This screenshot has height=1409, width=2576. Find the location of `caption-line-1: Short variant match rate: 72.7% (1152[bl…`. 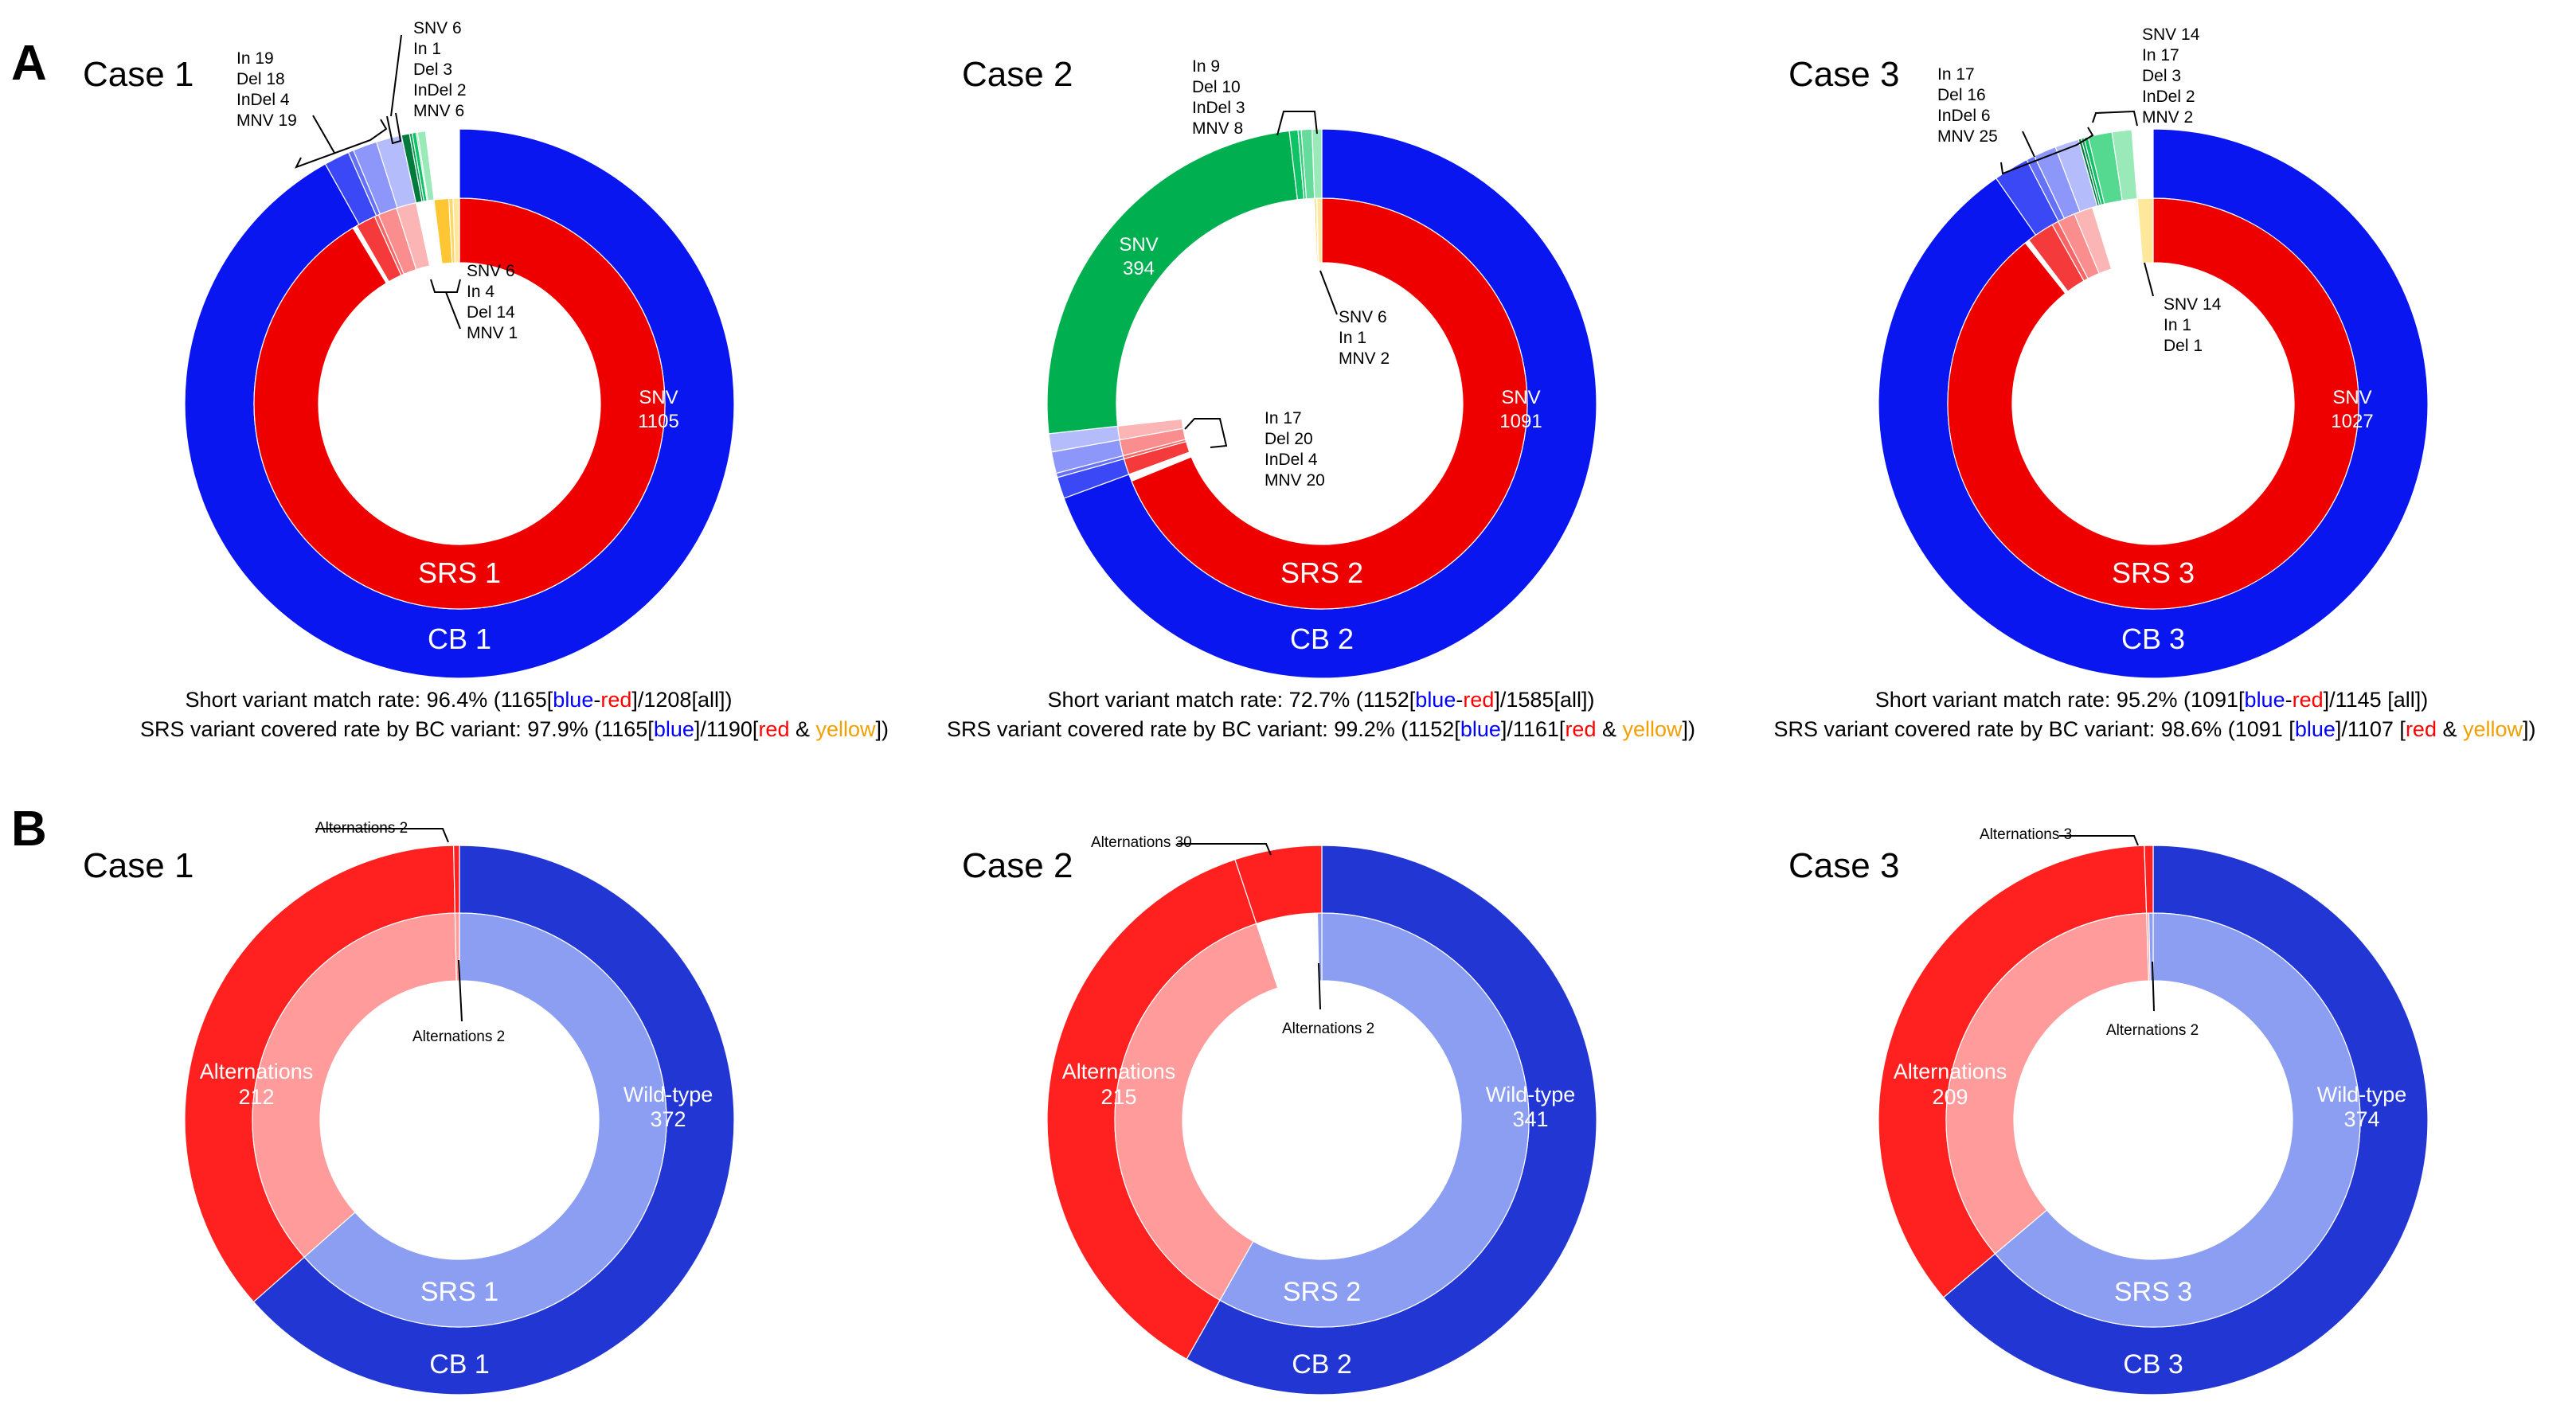

caption-line-1: Short variant match rate: 72.7% (1152[bl… is located at coordinates (1321, 700).